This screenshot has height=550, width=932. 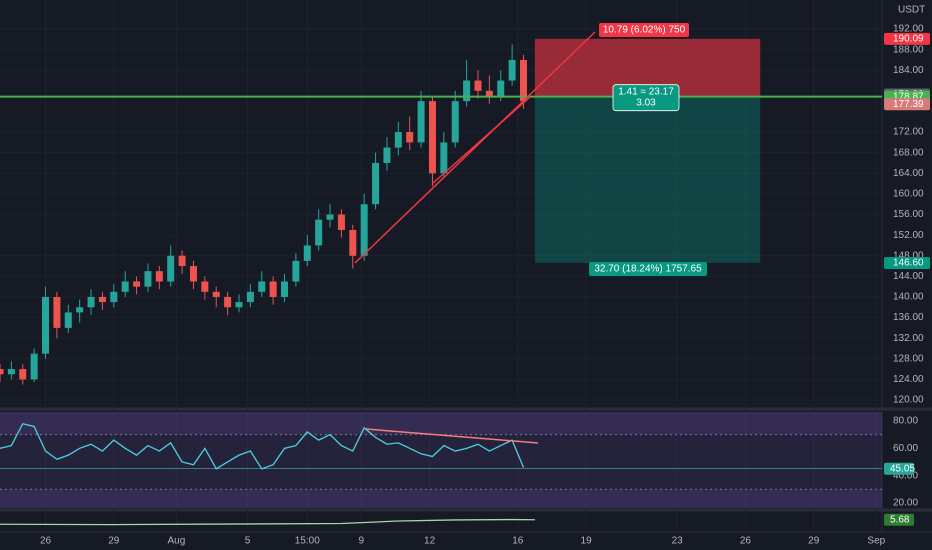 What do you see at coordinates (441, 462) in the screenshot?
I see `rsi-band` at bounding box center [441, 462].